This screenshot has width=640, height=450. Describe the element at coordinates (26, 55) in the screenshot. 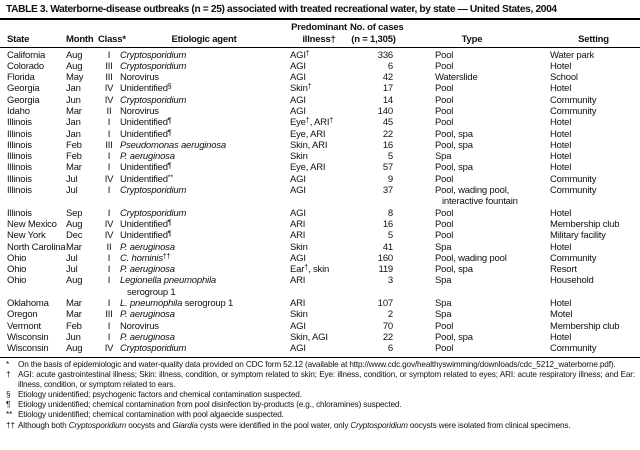

I see `cell-text: California` at that location.